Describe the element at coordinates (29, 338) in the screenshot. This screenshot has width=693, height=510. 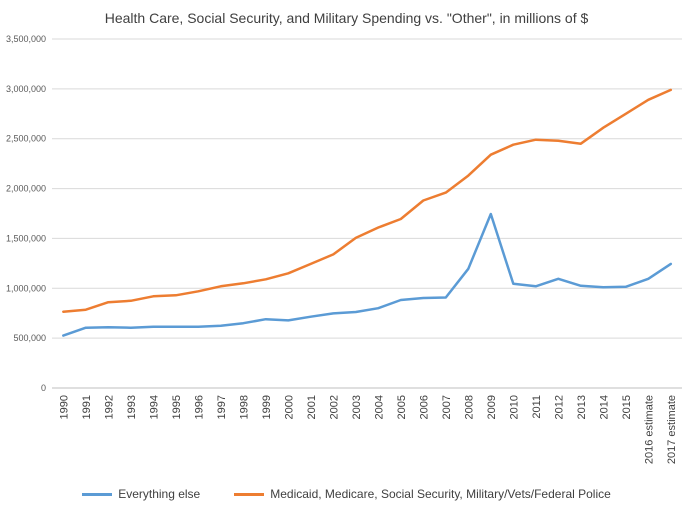
I see `y-tick-label: 500,000` at that location.